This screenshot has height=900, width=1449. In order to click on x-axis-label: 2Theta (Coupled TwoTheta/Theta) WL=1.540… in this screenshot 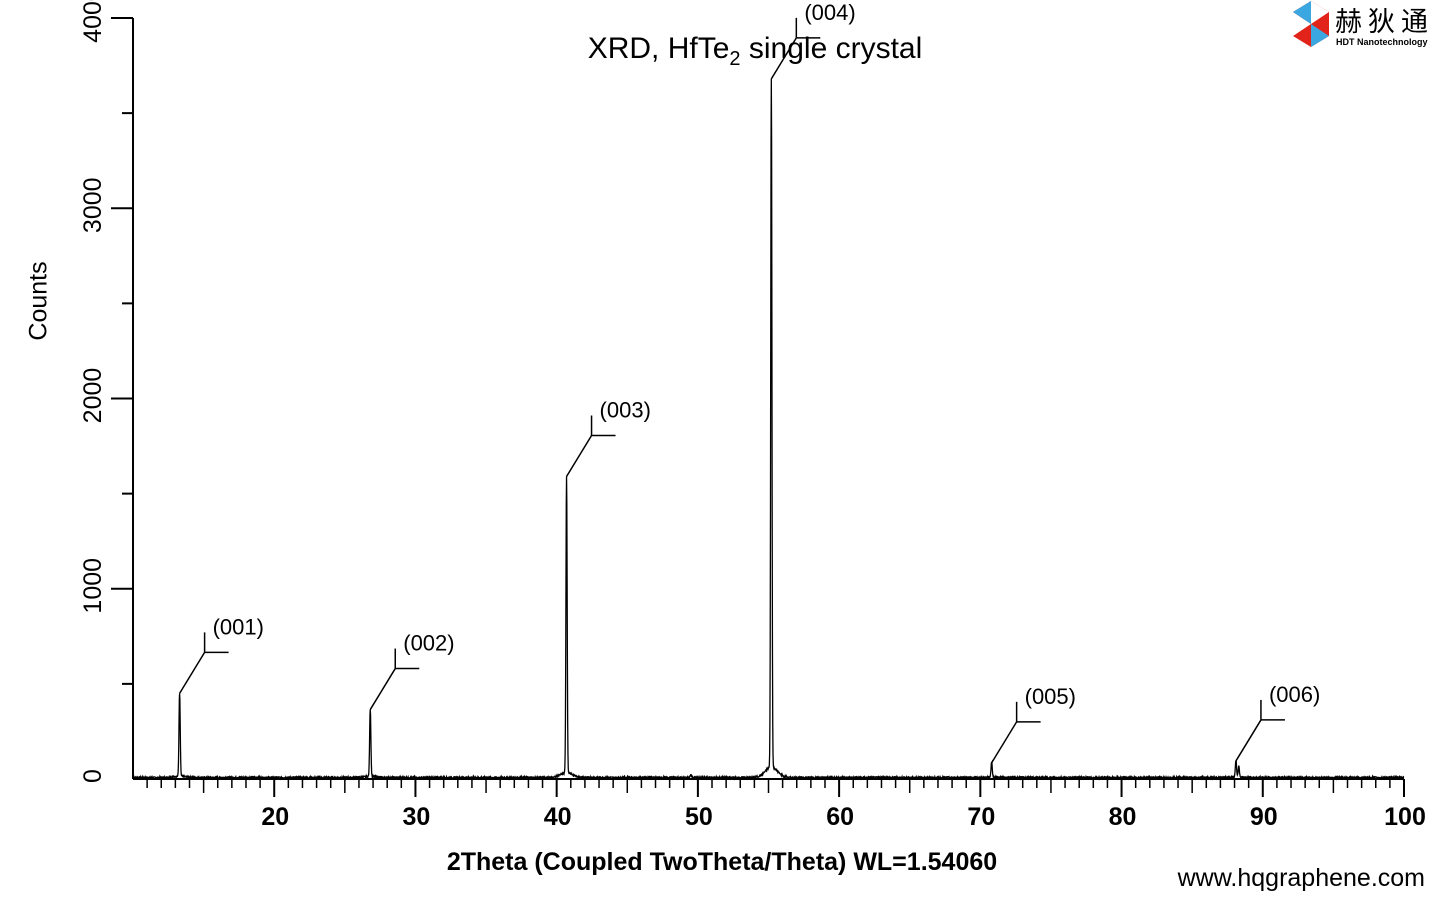, I will do `click(722, 862)`.